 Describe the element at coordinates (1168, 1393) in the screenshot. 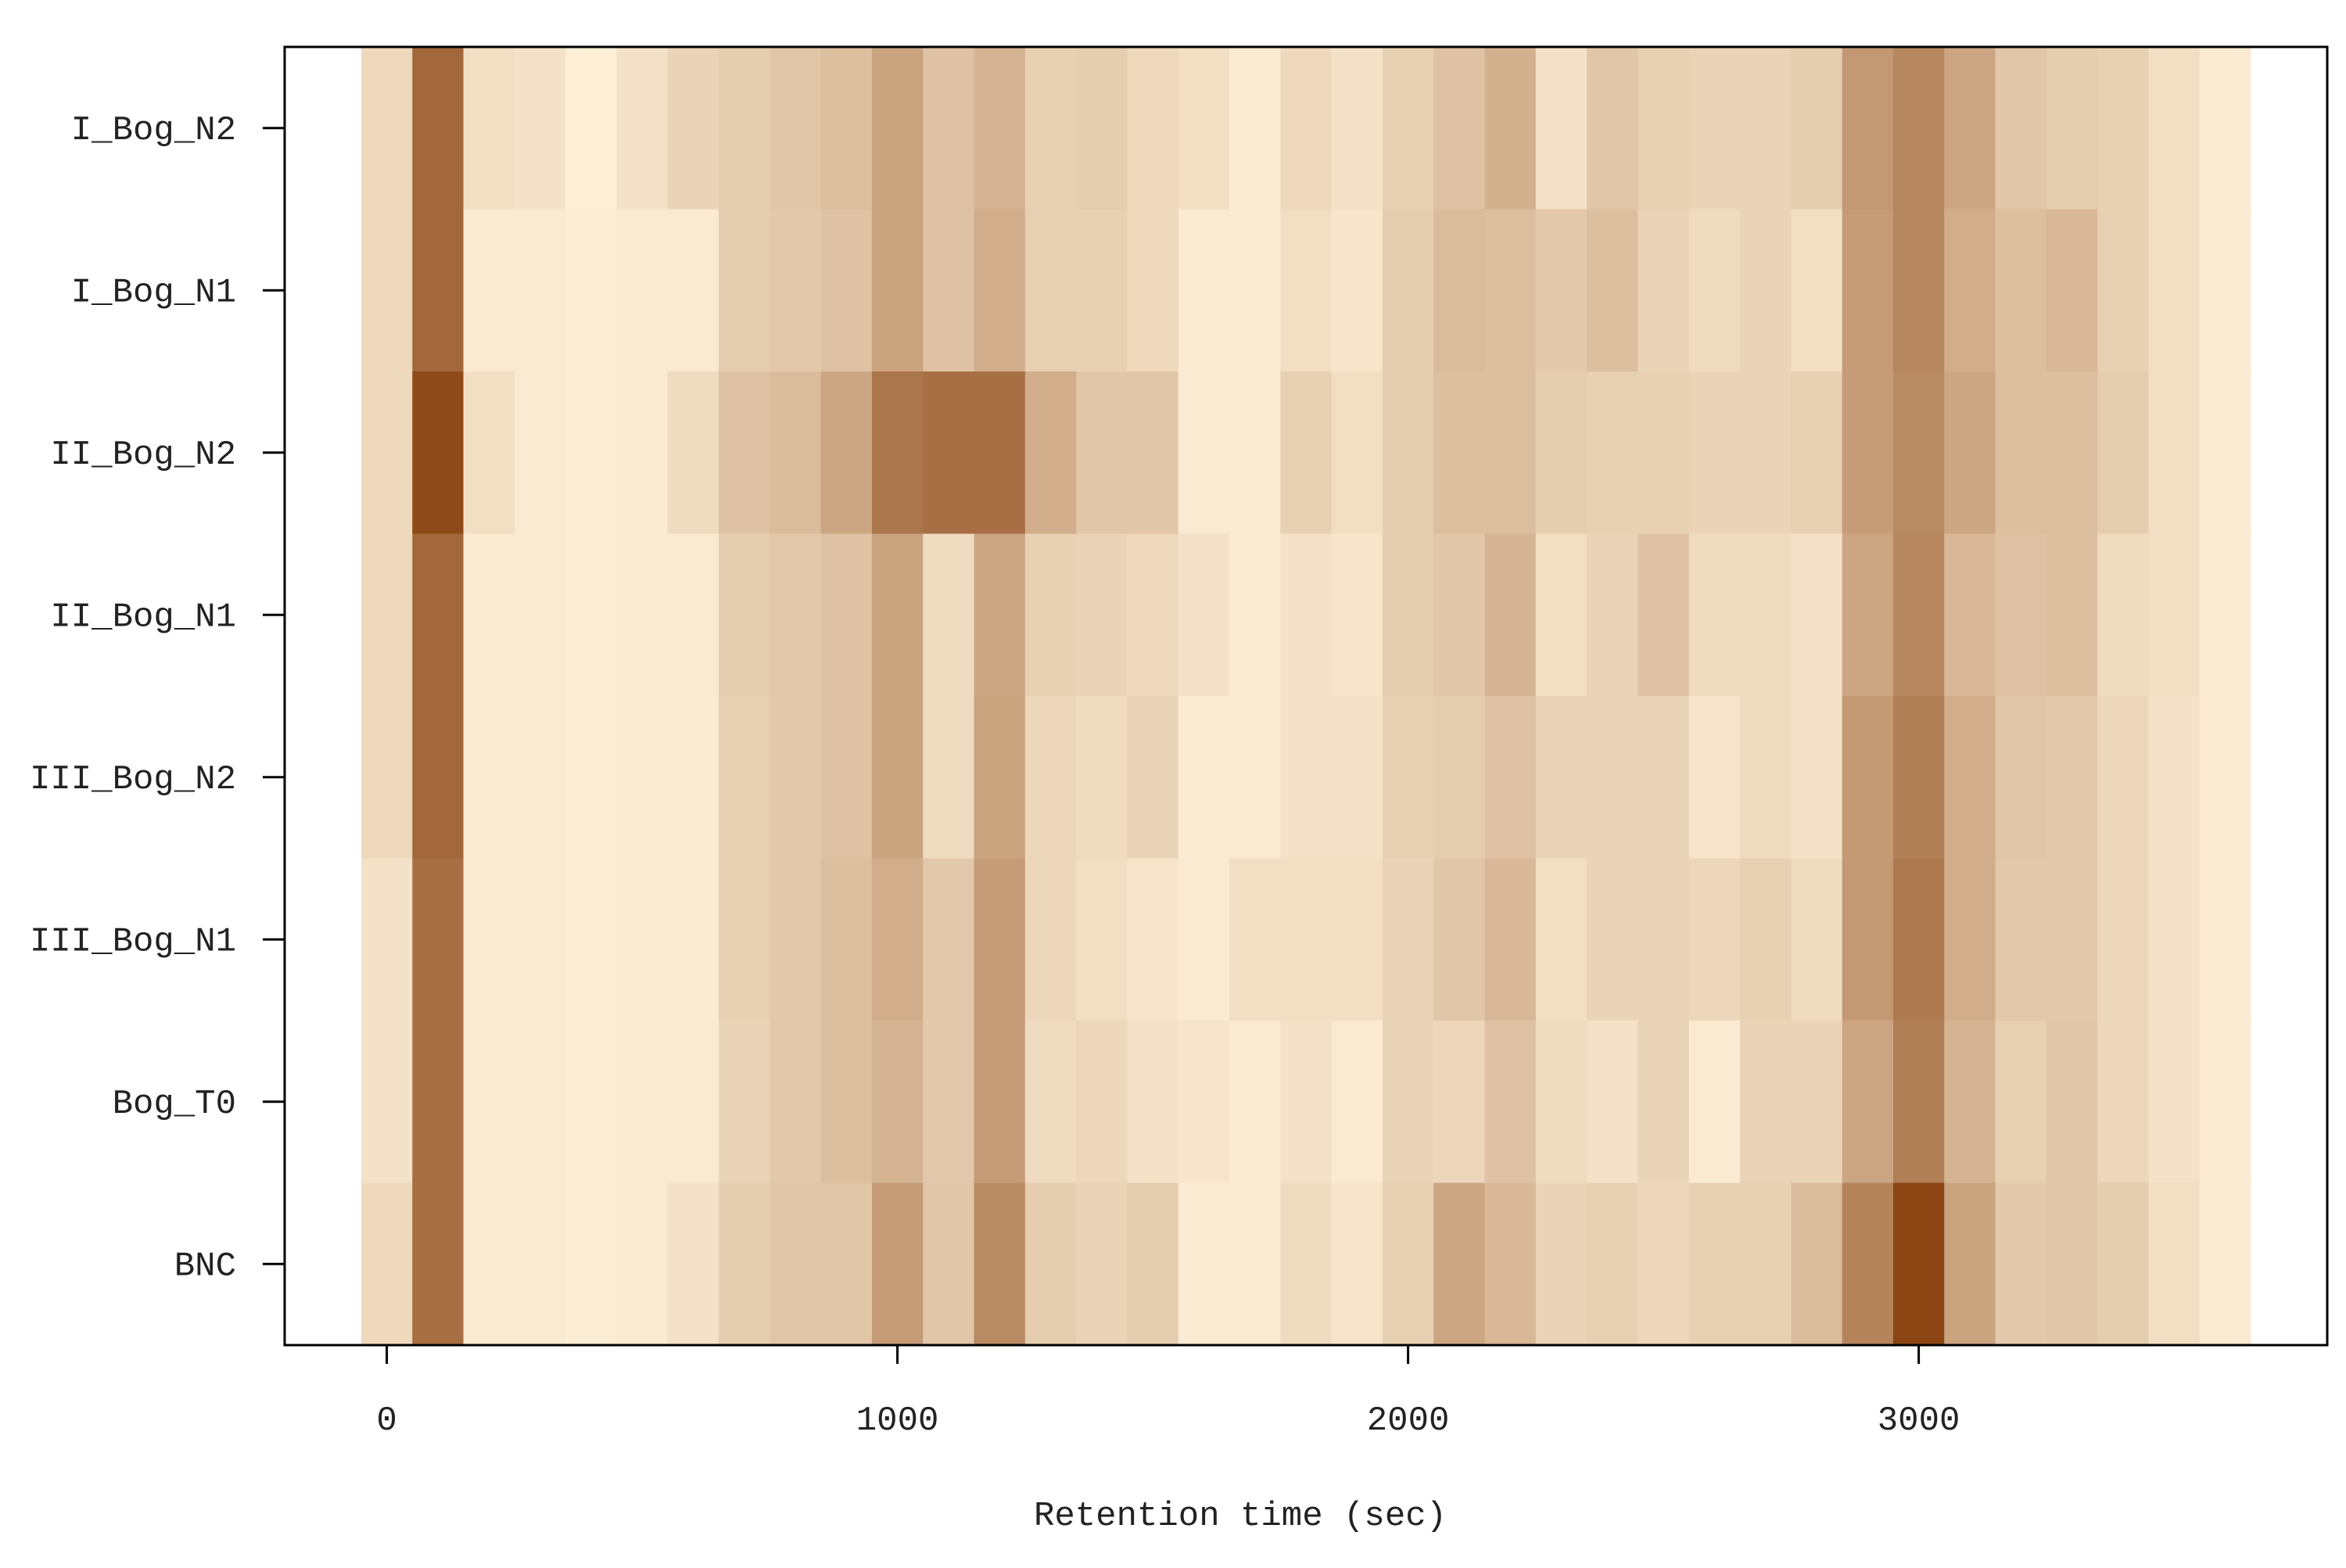

I see `x-axis: 0 1000 2000 3000` at that location.